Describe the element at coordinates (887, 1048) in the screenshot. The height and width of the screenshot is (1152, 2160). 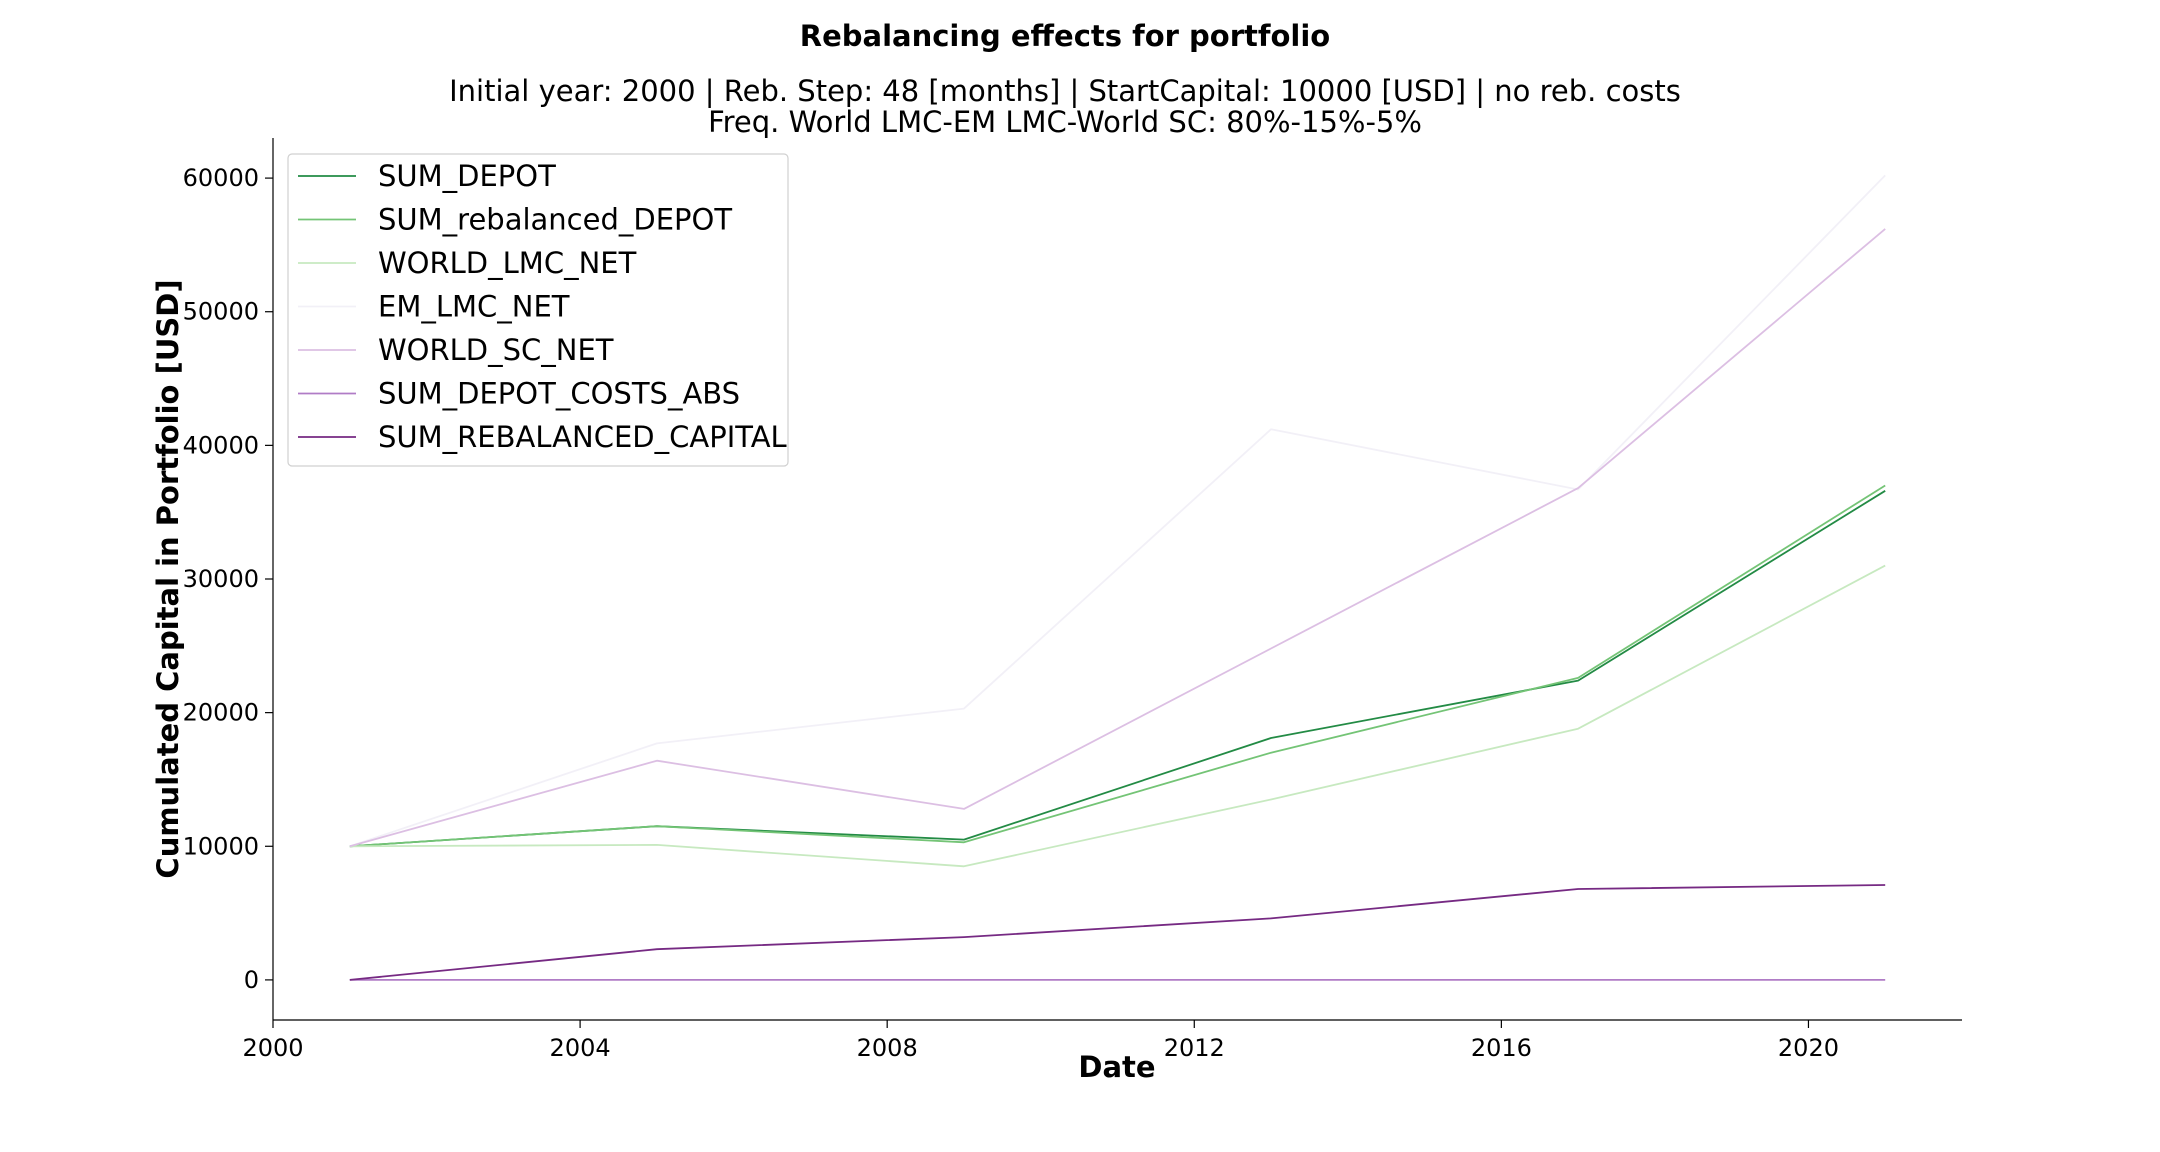
I see `x-tick-label: 2008` at that location.